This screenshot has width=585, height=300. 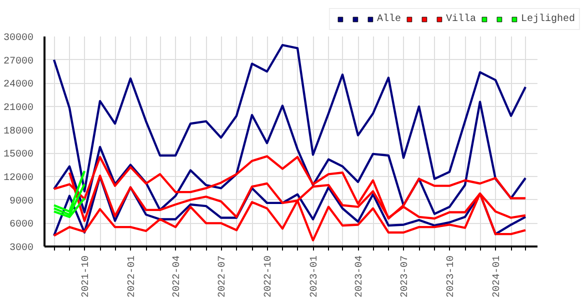 I want to click on x-tick-label: 2022-04, so click(x=177, y=276).